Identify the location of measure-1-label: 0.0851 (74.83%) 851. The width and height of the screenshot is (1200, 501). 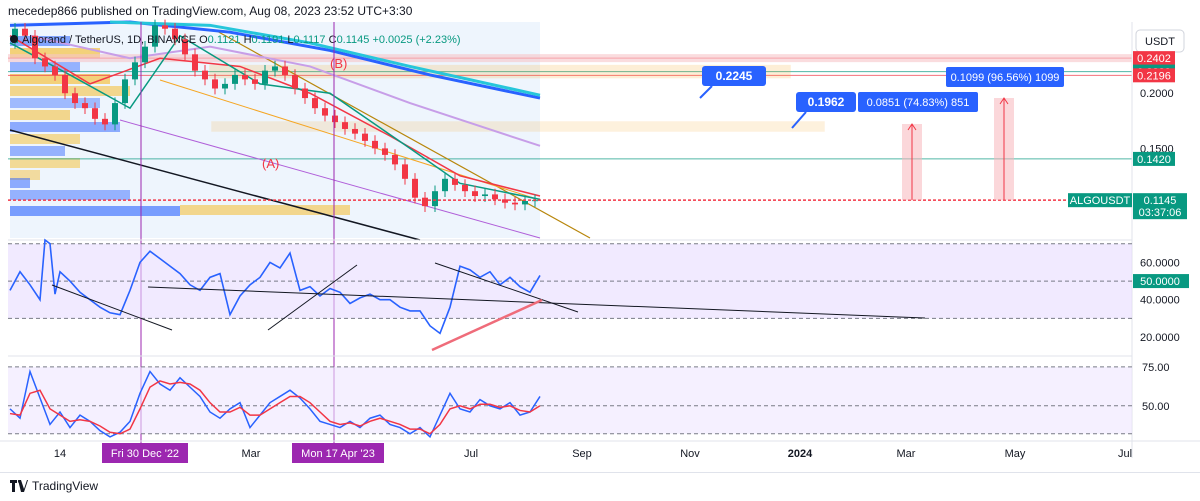
(918, 103).